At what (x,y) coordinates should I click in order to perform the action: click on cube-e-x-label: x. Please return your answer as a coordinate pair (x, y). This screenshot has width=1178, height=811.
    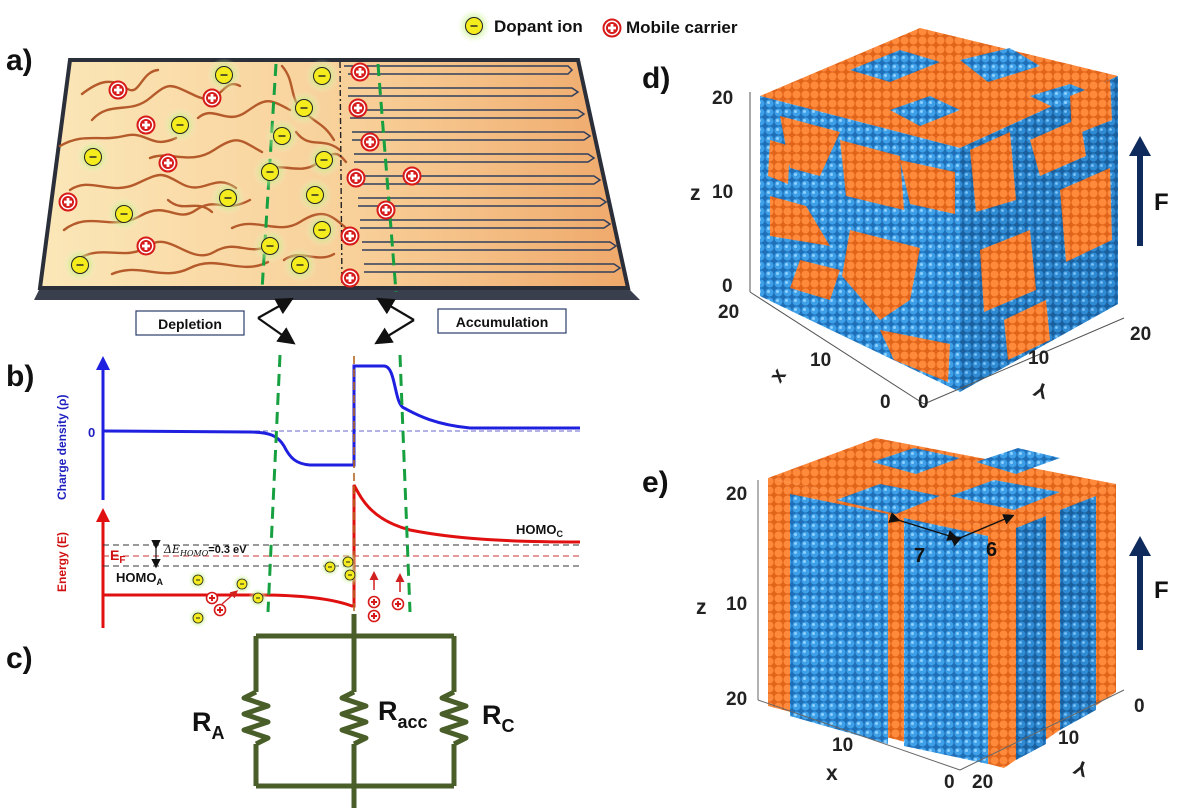
    Looking at the image, I should click on (832, 773).